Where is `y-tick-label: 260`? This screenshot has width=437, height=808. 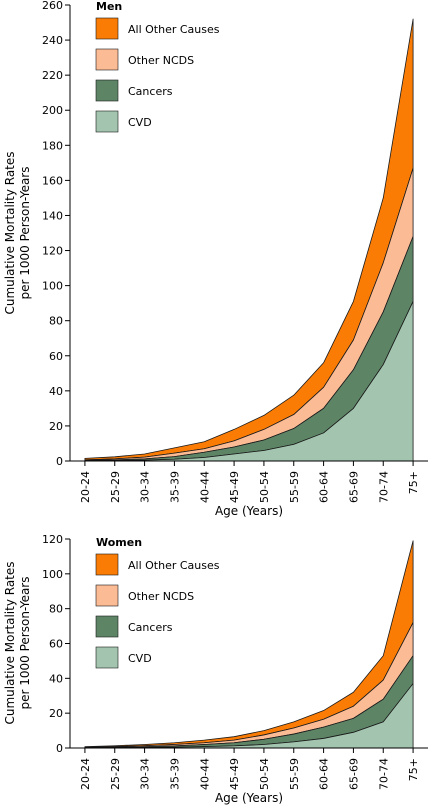 y-tick-label: 260 is located at coordinates (52, 6).